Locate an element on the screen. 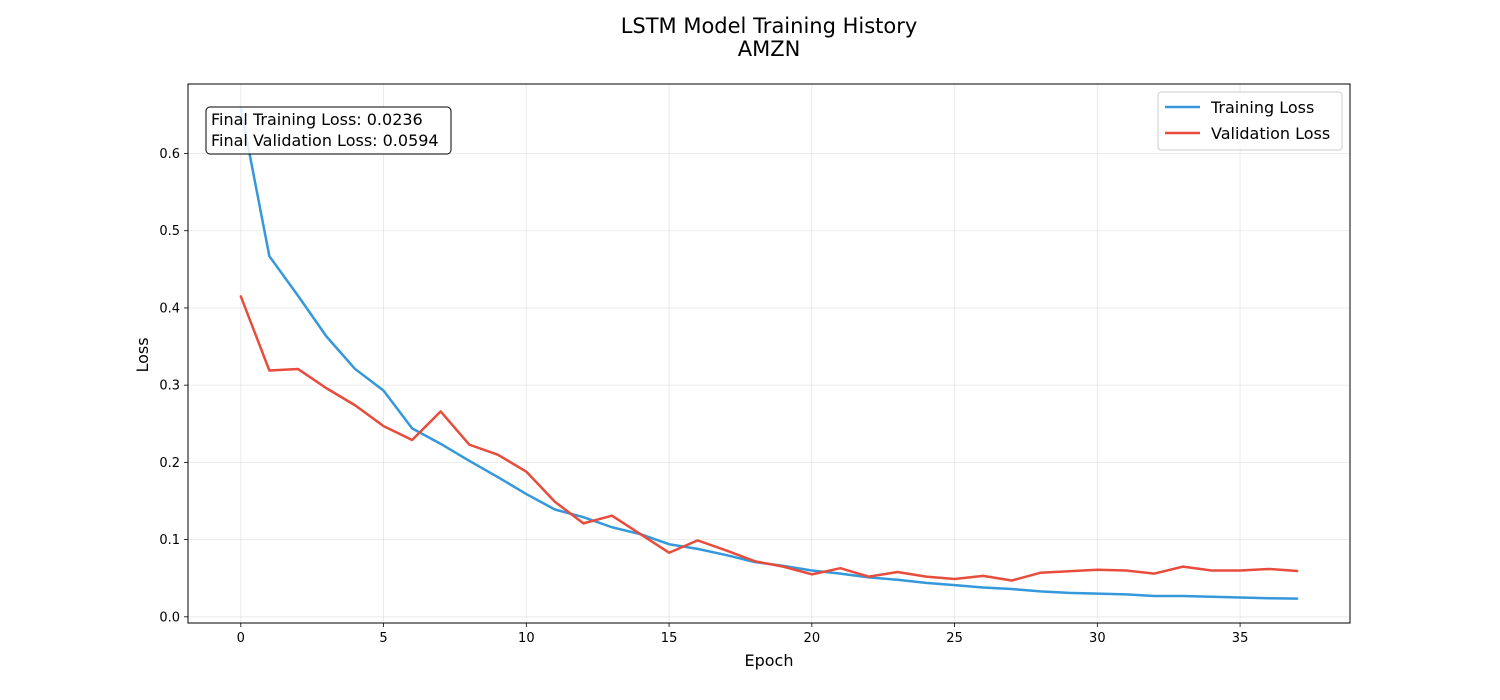 The image size is (1500, 700). x-tick-label: 5 is located at coordinates (383, 638).